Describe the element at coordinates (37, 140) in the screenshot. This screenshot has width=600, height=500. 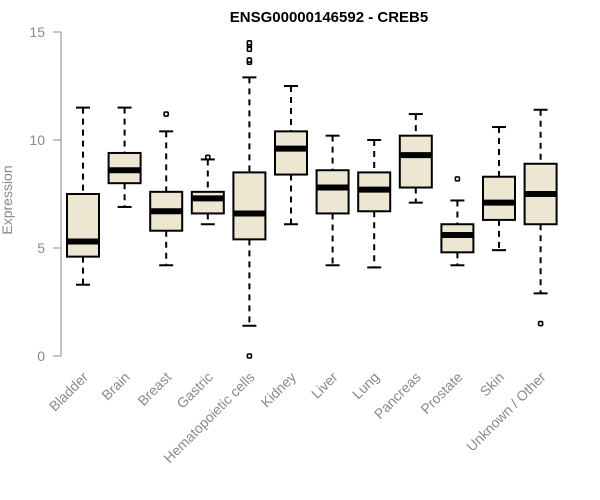
I see `y-tick-label: 10` at that location.